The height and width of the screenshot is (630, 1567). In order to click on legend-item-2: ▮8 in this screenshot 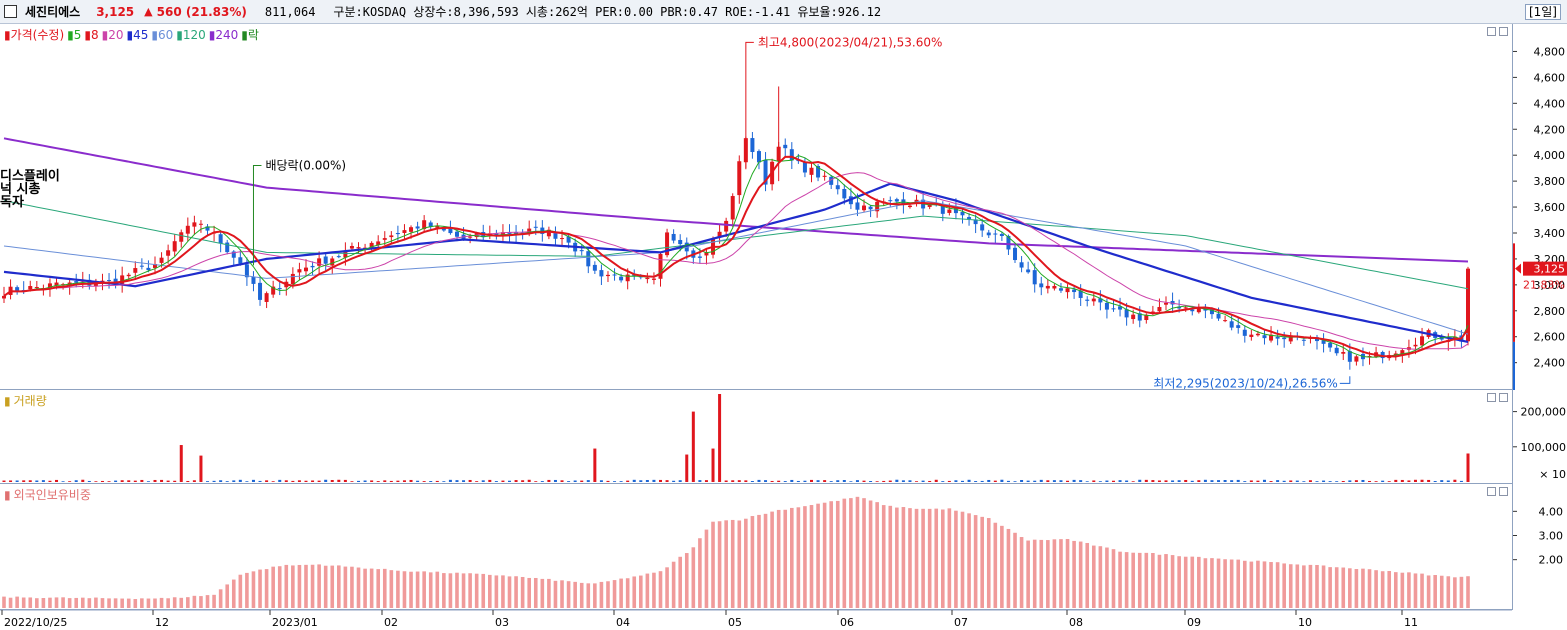, I will do `click(91, 35)`.